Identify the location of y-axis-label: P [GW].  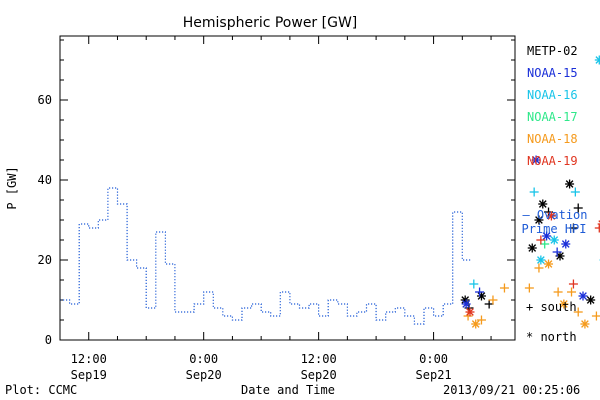
(12, 187).